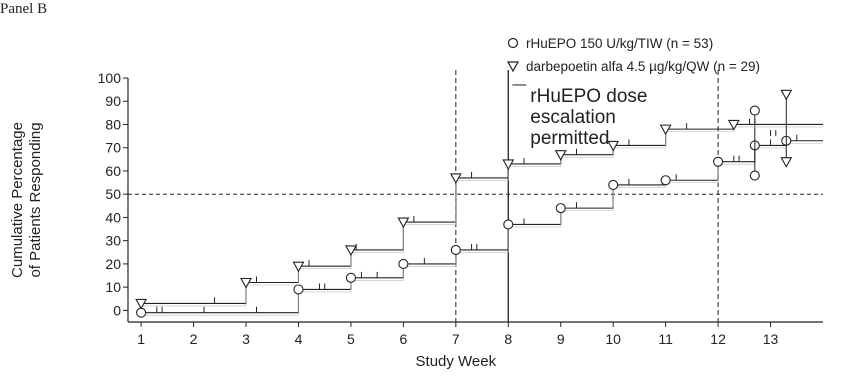 This screenshot has width=848, height=387. I want to click on legend-entry-2: darbepoetin alfa 4.5 µg/kg/QW (n = 29), so click(633, 66).